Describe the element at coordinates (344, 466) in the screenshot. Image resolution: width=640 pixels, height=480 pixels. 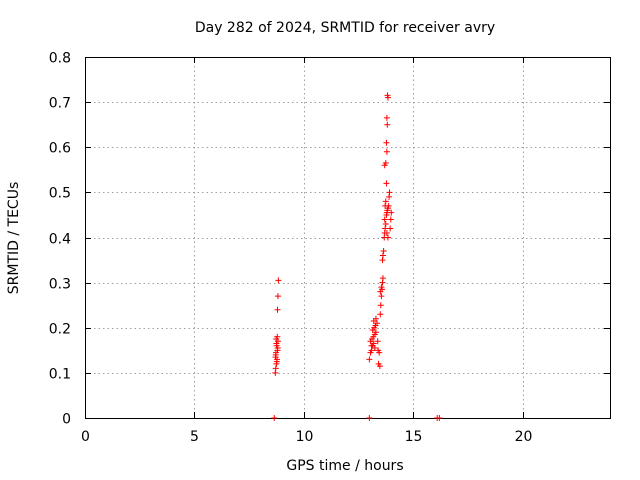
I see `x-axis-label: GPS time / hours` at that location.